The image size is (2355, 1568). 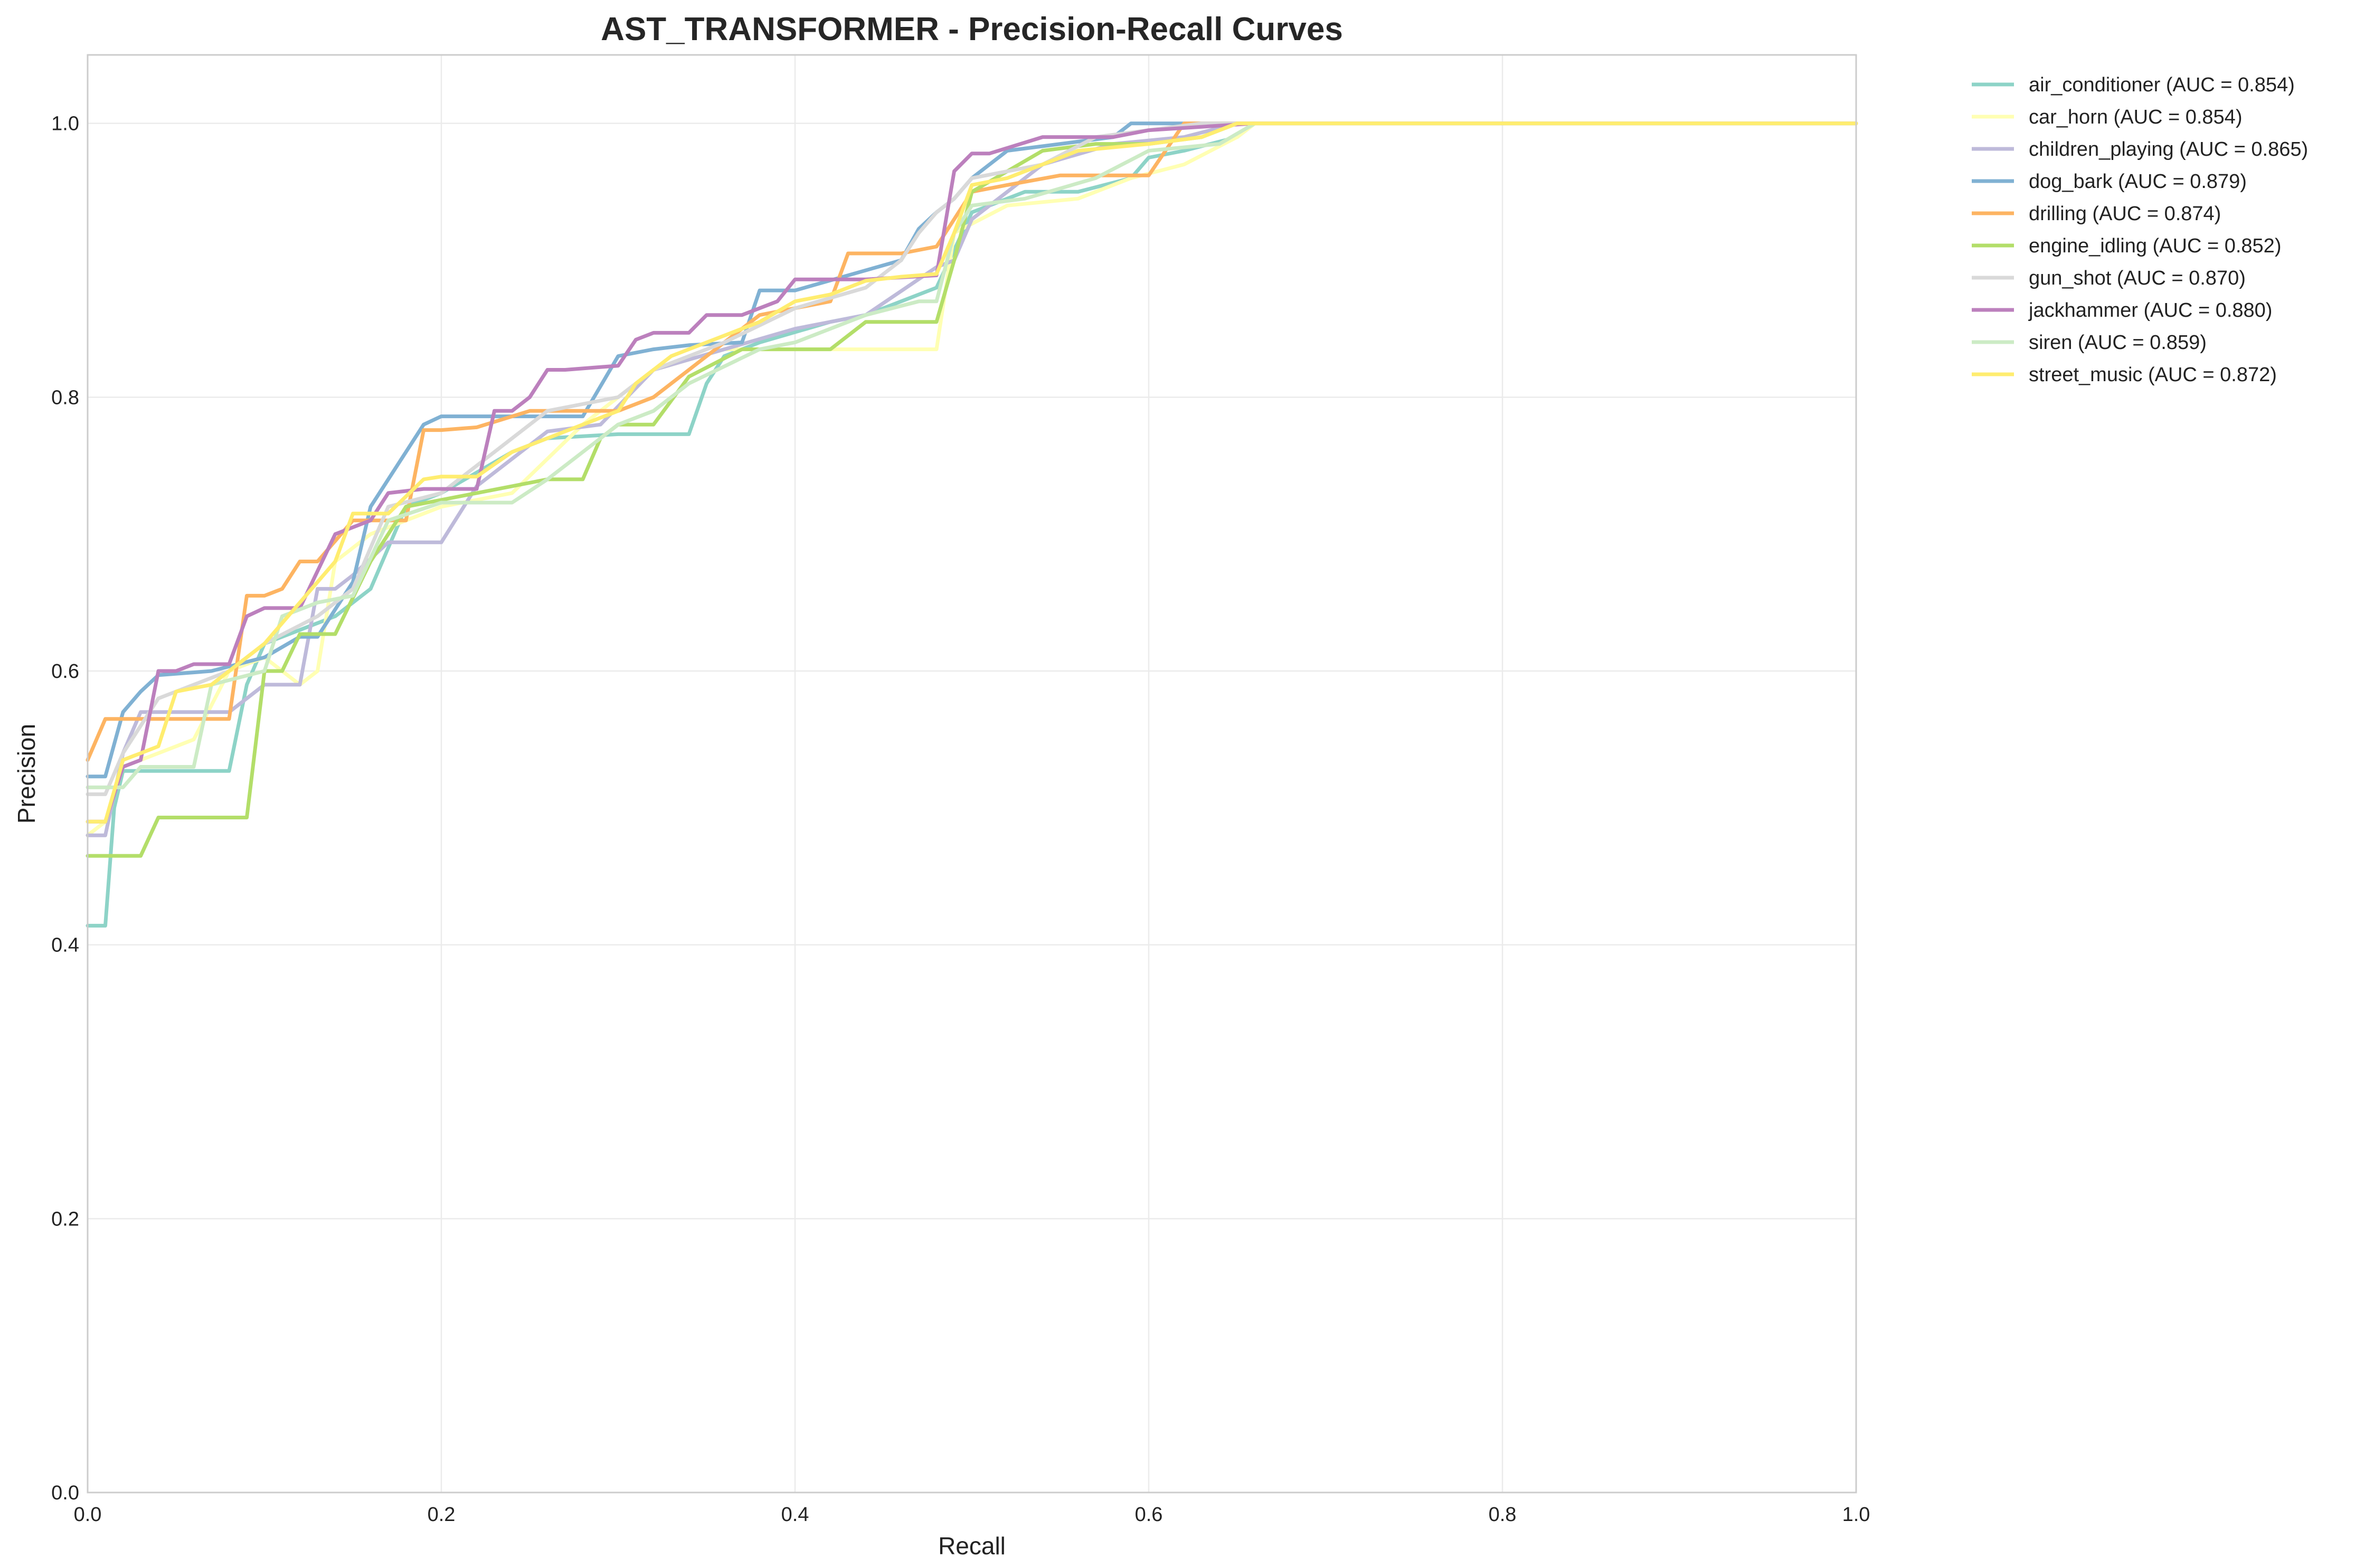 I want to click on legend-entry-label: drilling (AUC = 0.874), so click(x=2125, y=214).